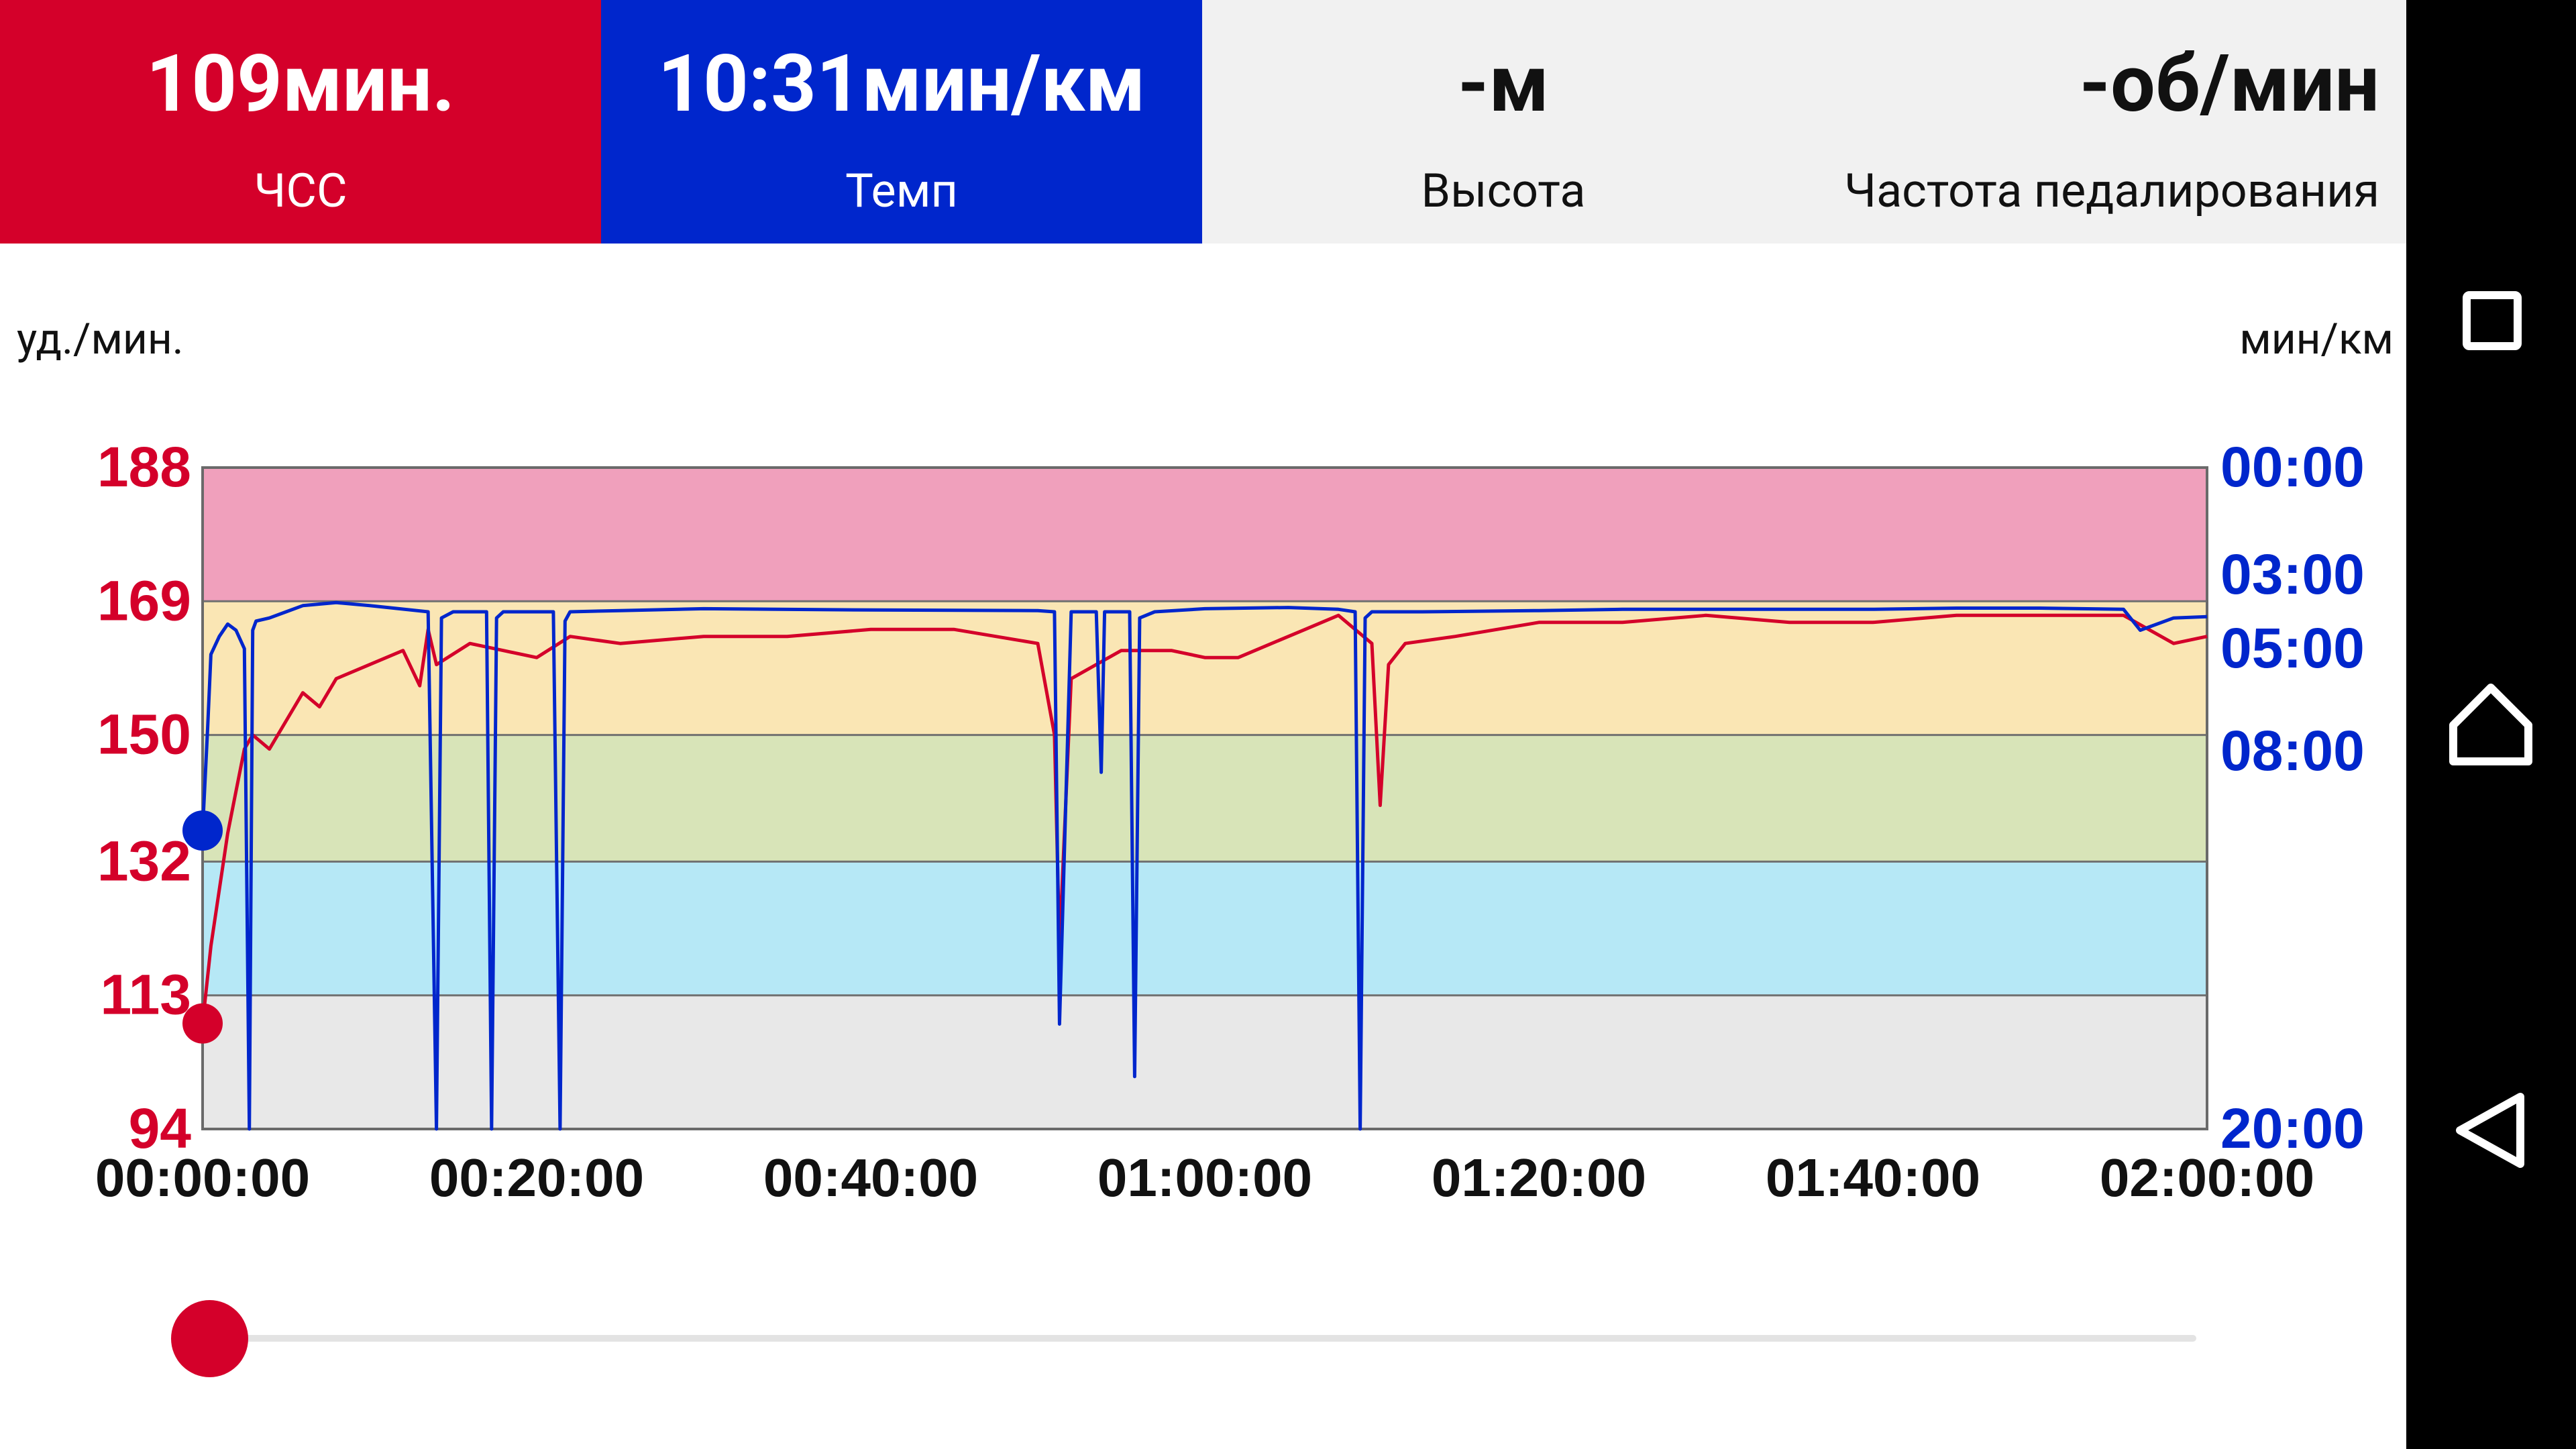 The image size is (2576, 1449). What do you see at coordinates (2292, 648) in the screenshot?
I see `right-tick-label: 05:00` at bounding box center [2292, 648].